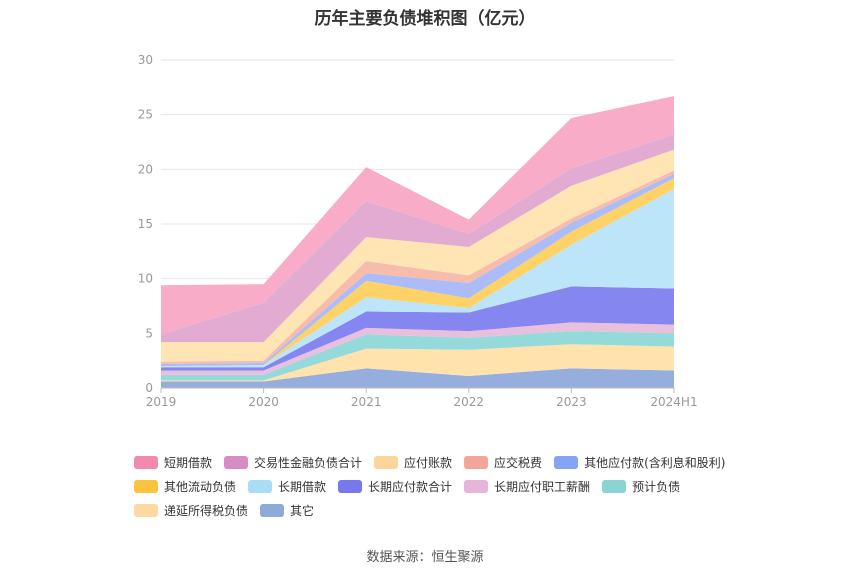 The width and height of the screenshot is (850, 575). What do you see at coordinates (308, 462) in the screenshot?
I see `legend-label: 交易性金融负债合计` at bounding box center [308, 462].